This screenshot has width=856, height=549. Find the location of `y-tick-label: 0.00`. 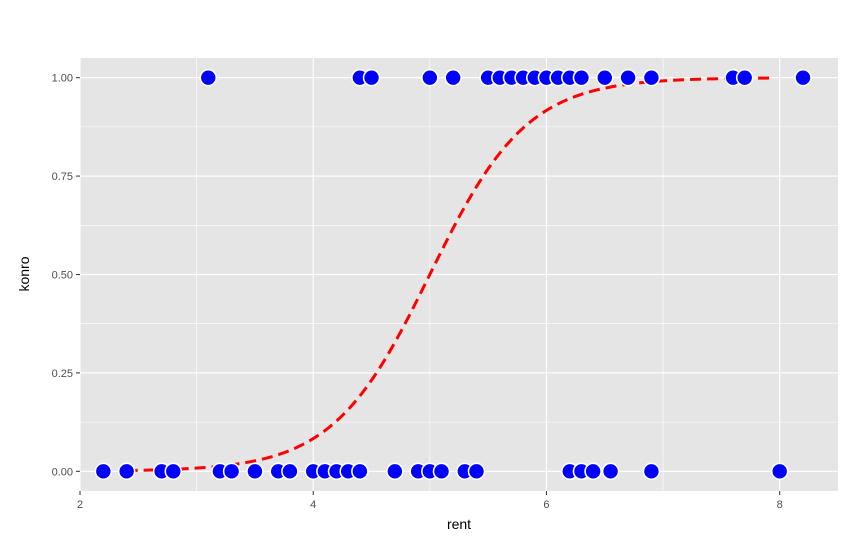

y-tick-label: 0.00 is located at coordinates (62, 472).